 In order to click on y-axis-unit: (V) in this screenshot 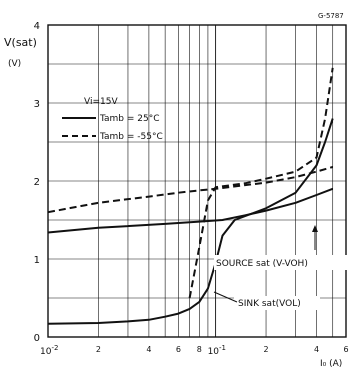, I will do `click(14, 64)`.